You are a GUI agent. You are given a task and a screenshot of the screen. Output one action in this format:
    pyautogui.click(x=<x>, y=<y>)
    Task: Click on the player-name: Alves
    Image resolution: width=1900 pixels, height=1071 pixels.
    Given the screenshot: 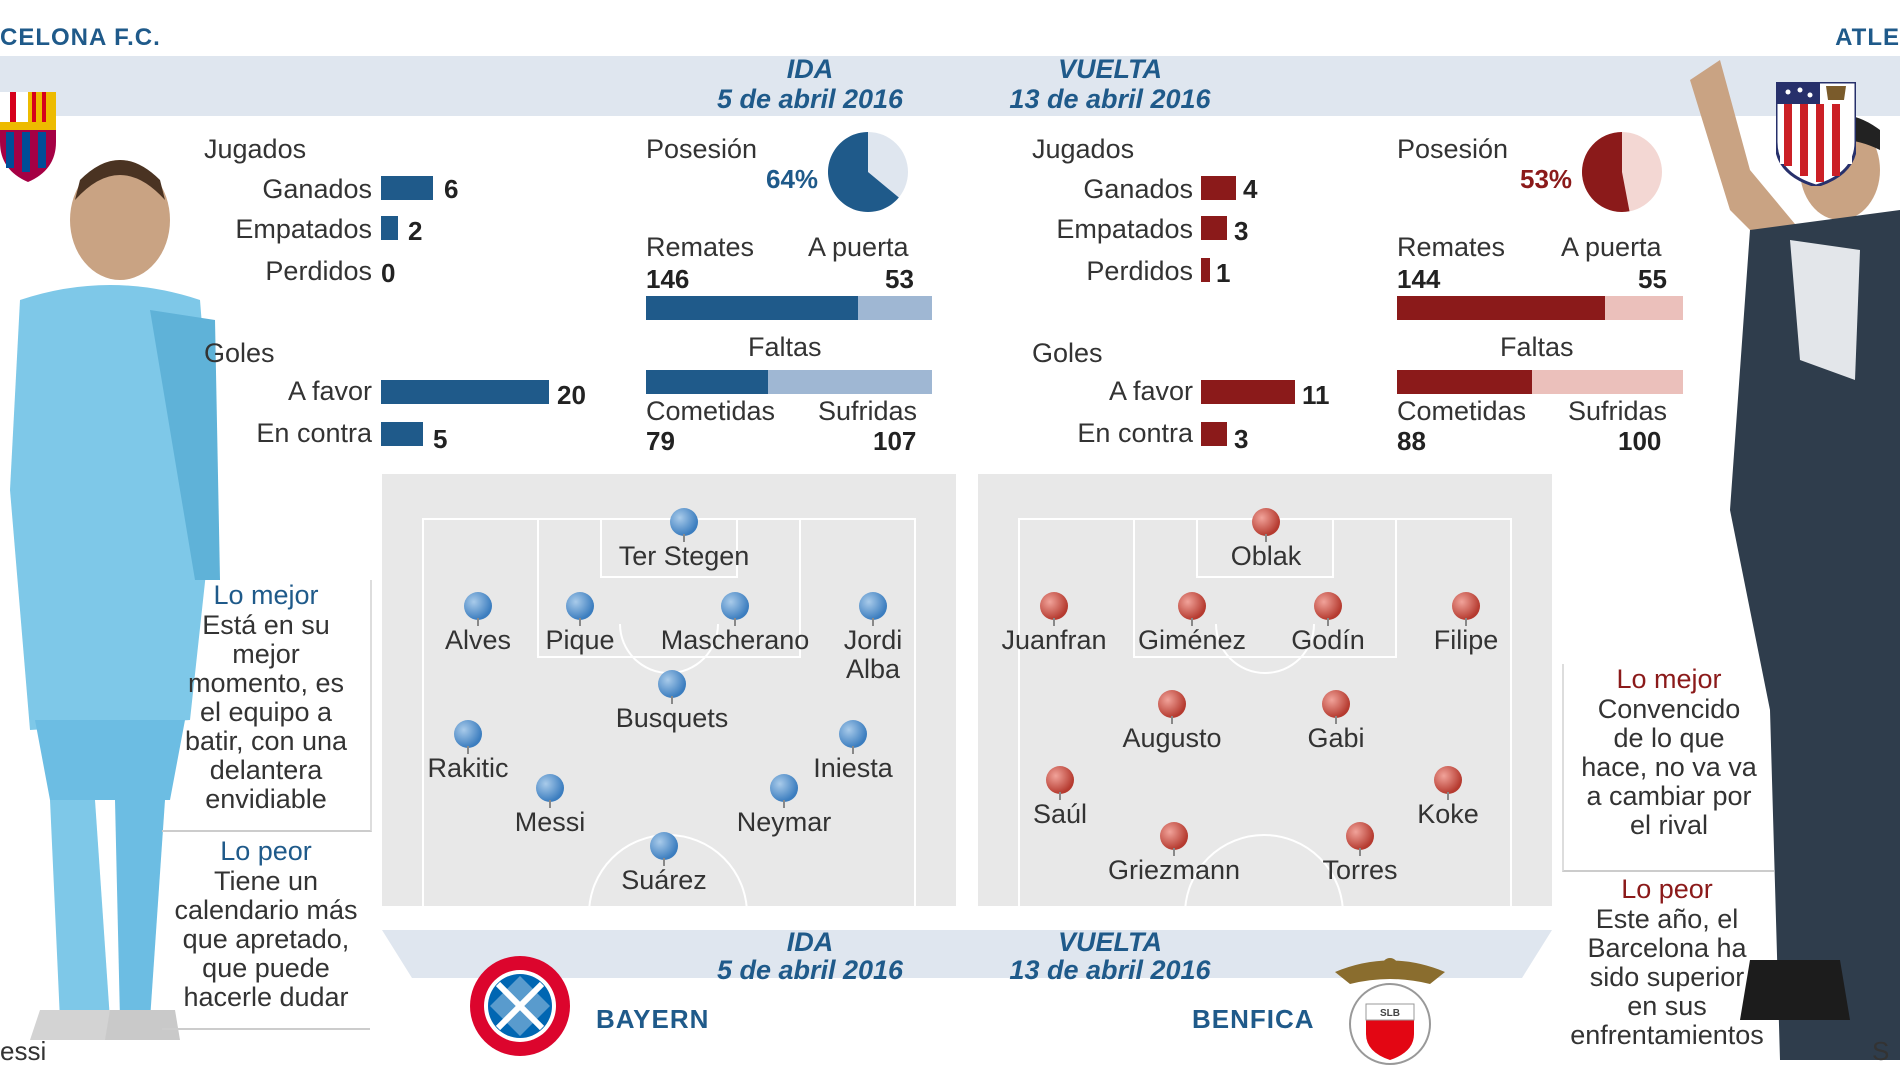 What is the action you would take?
    pyautogui.click(x=478, y=640)
    